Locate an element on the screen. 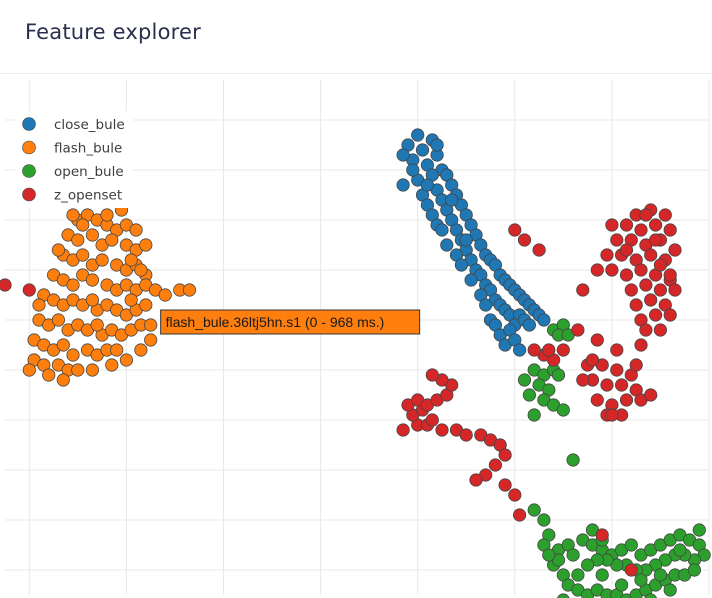  legend: close_bule flash_bule open_bule z_openset is located at coordinates (74, 159).